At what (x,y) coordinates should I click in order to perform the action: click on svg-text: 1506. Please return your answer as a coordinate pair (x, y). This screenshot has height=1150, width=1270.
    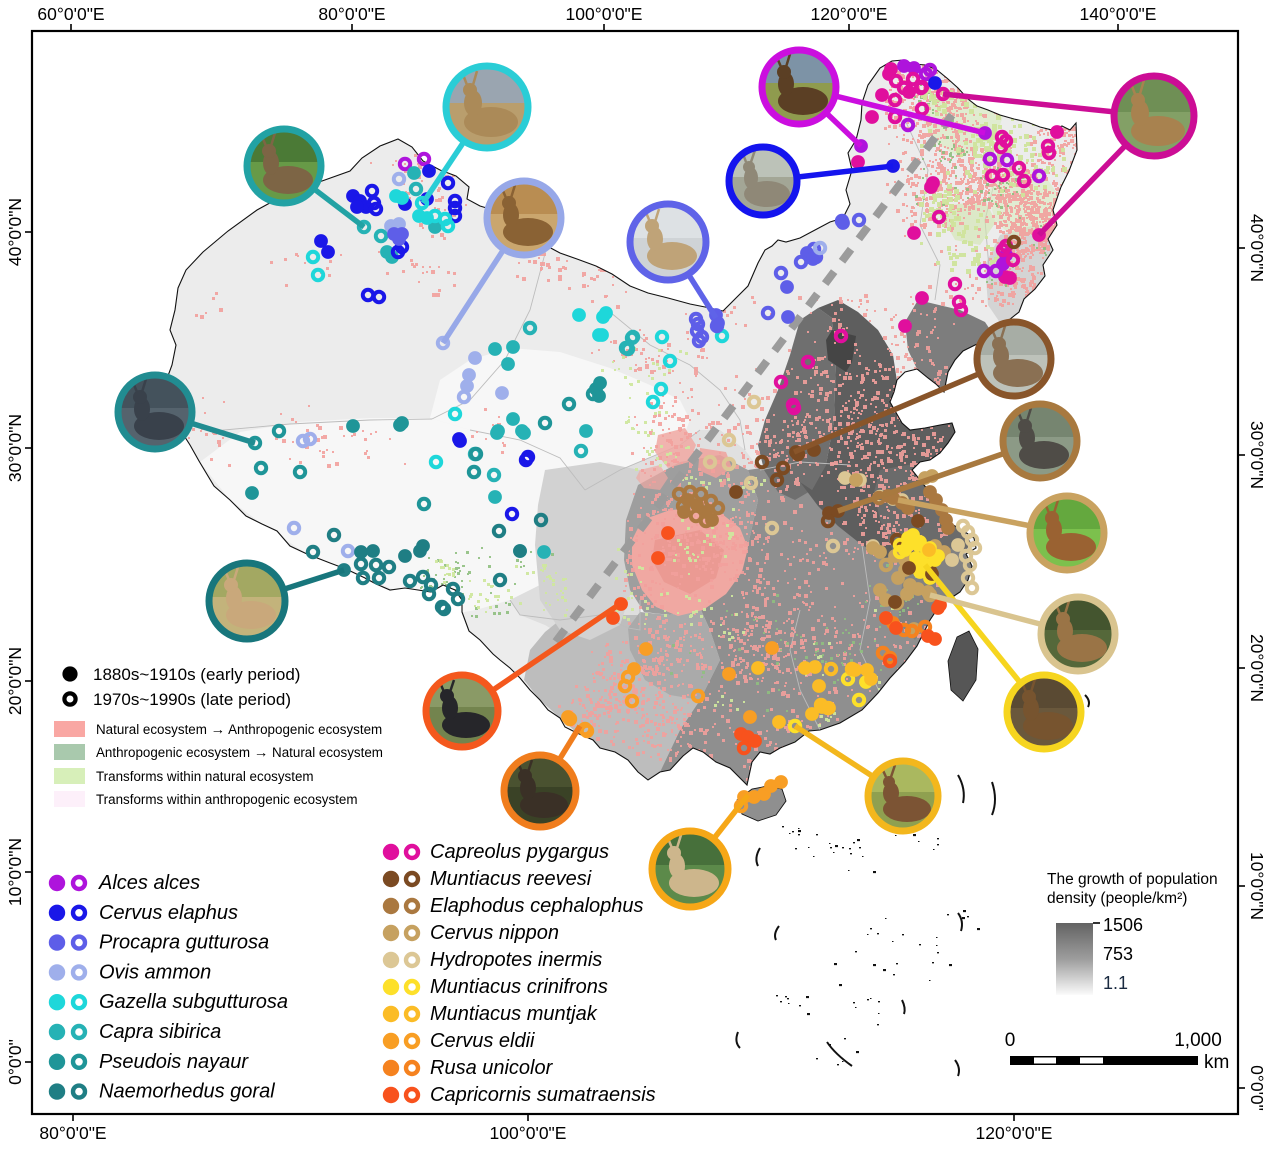
    Looking at the image, I should click on (1123, 925).